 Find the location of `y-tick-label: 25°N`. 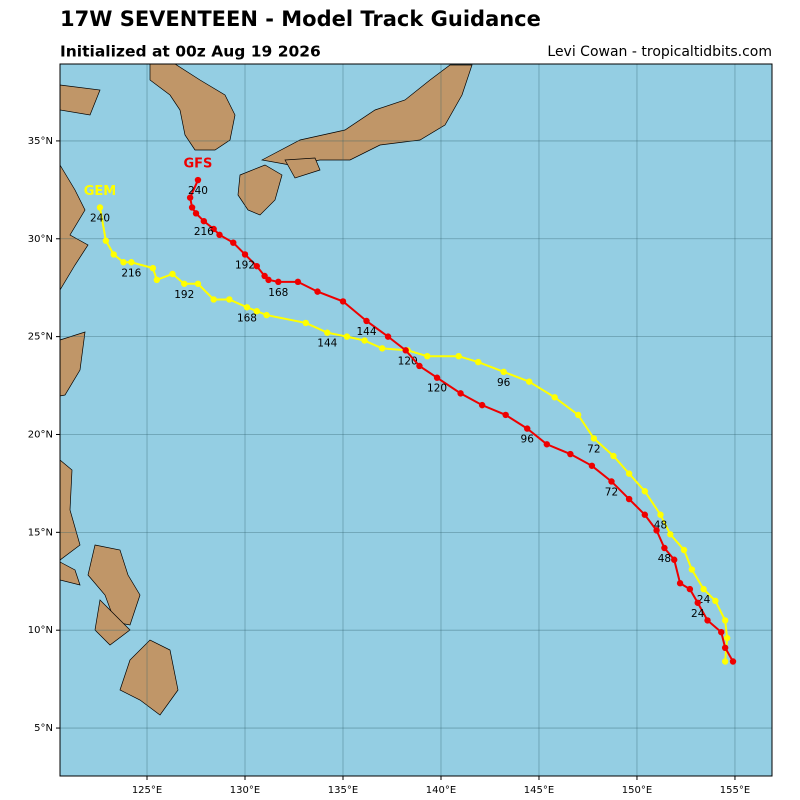

y-tick-label: 25°N is located at coordinates (40, 337).